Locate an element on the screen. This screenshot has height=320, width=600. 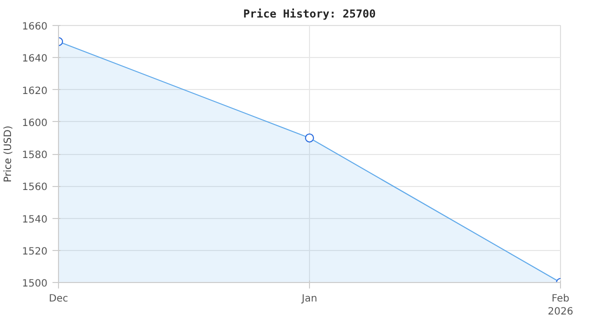
y-tick-label: 1640 is located at coordinates (35, 59).